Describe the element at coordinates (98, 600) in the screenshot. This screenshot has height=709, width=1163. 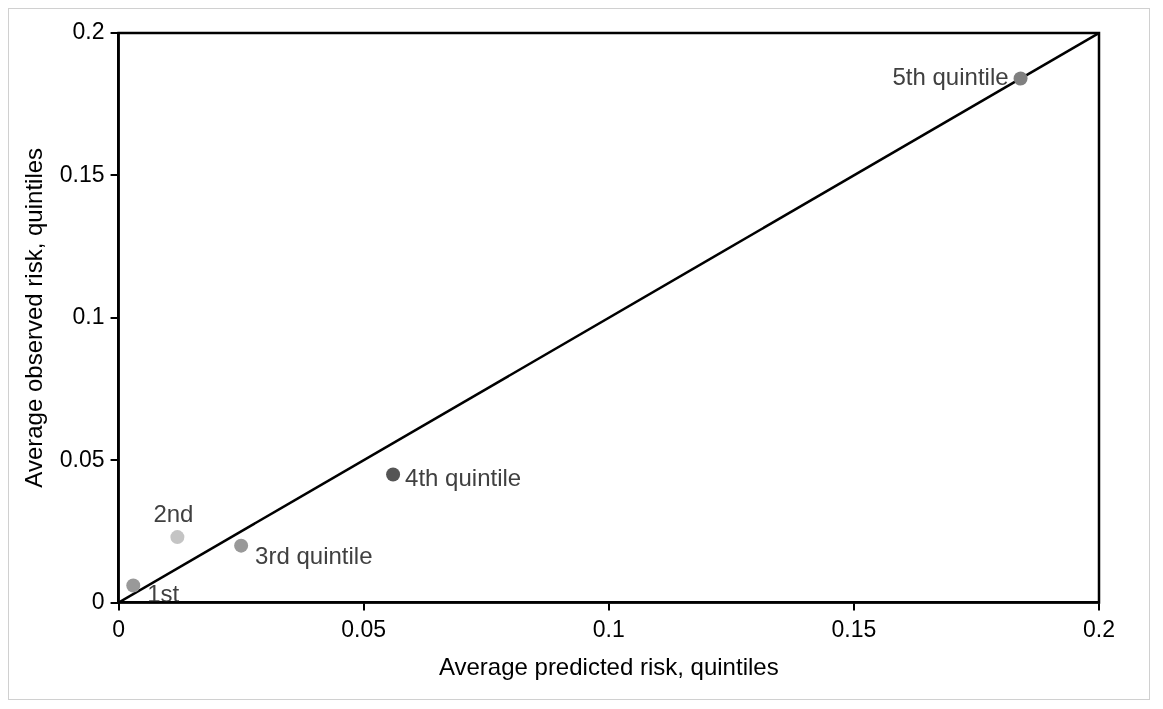
I see `y-tick-label: 0` at that location.